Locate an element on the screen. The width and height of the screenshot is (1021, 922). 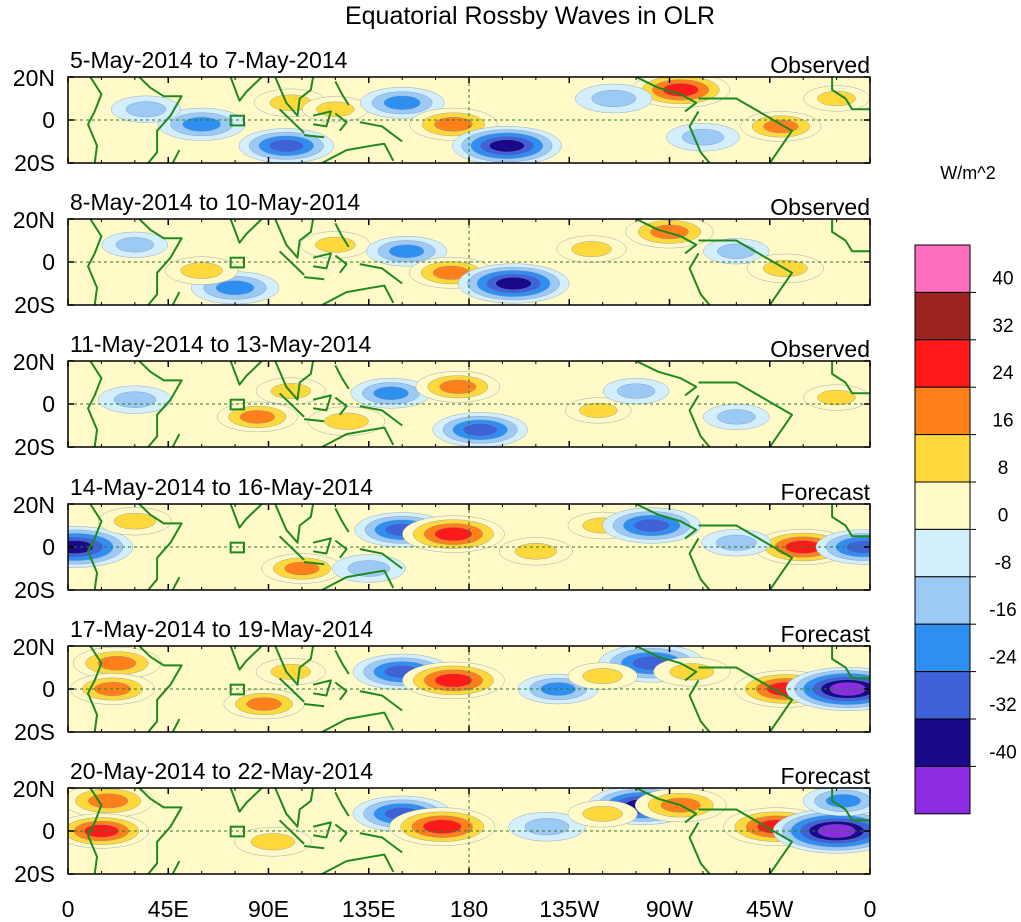
panel-2: 20N 0 20S 8-May-2014 to 10-May-2014 Observed is located at coordinates (442, 253).